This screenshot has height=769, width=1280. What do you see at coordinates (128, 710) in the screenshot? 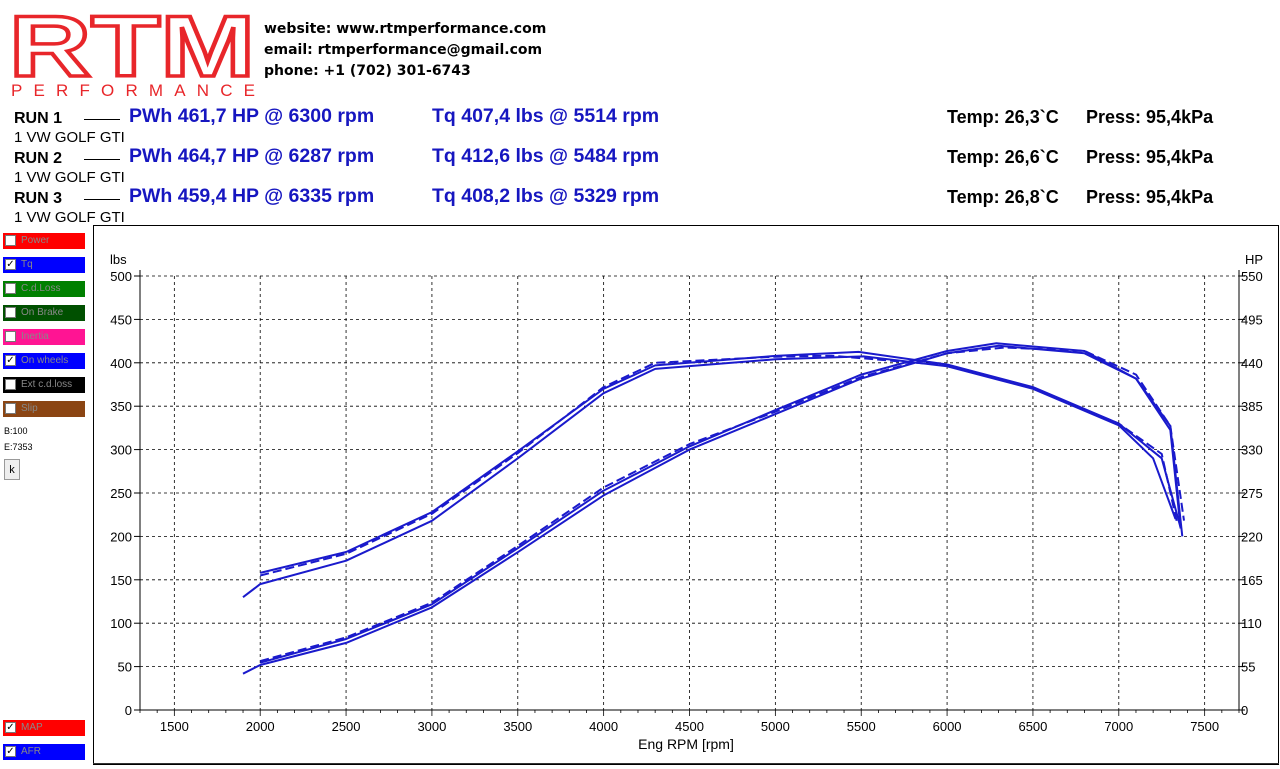
I see `y-tick-label-left: 0` at bounding box center [128, 710].